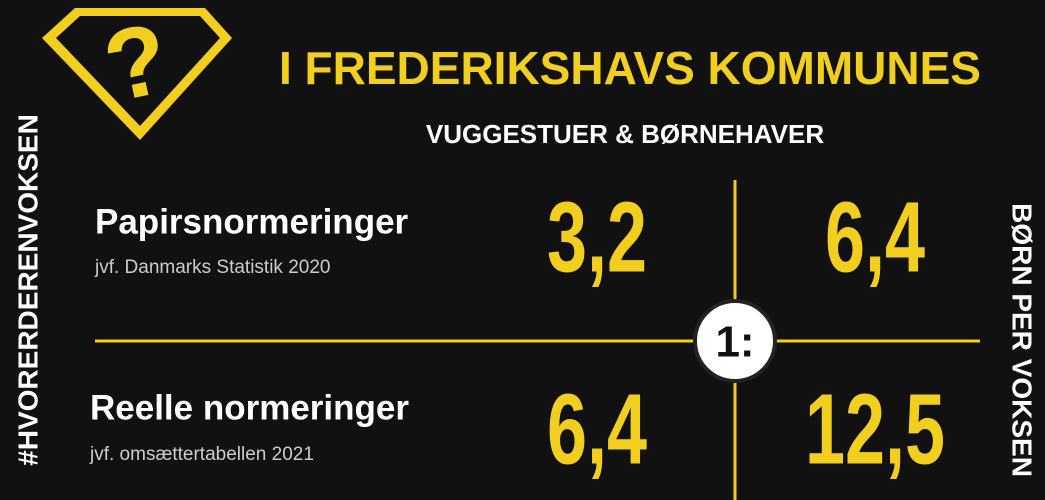 Image resolution: width=1045 pixels, height=500 pixels. What do you see at coordinates (212, 267) in the screenshot?
I see `row-source: jvf. Danmarks Statistik 2020` at bounding box center [212, 267].